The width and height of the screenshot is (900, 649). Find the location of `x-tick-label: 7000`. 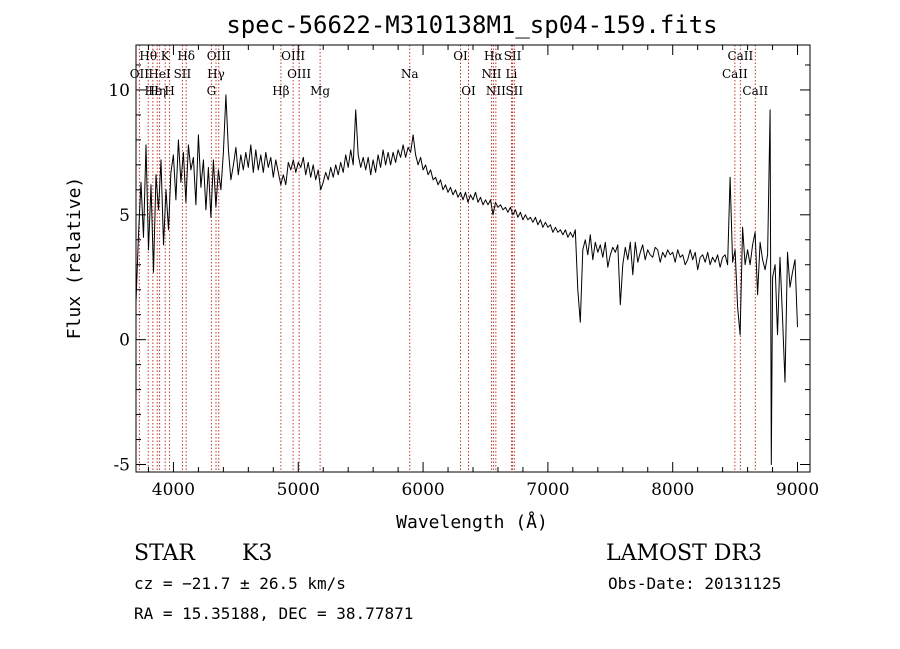

x-tick-label: 7000 is located at coordinates (547, 490).